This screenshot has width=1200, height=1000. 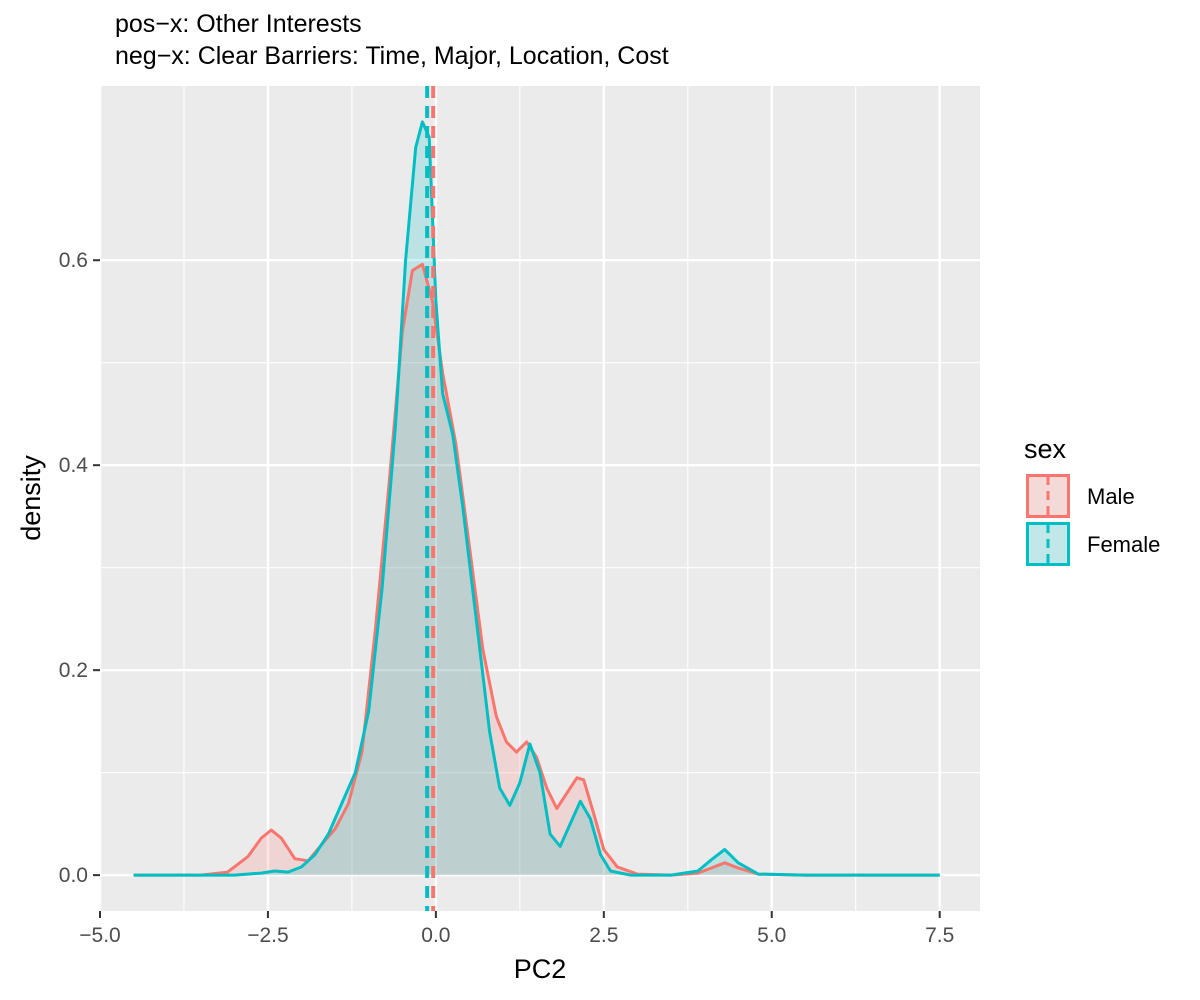 What do you see at coordinates (267, 935) in the screenshot?
I see `x-tick-label: −2.5` at bounding box center [267, 935].